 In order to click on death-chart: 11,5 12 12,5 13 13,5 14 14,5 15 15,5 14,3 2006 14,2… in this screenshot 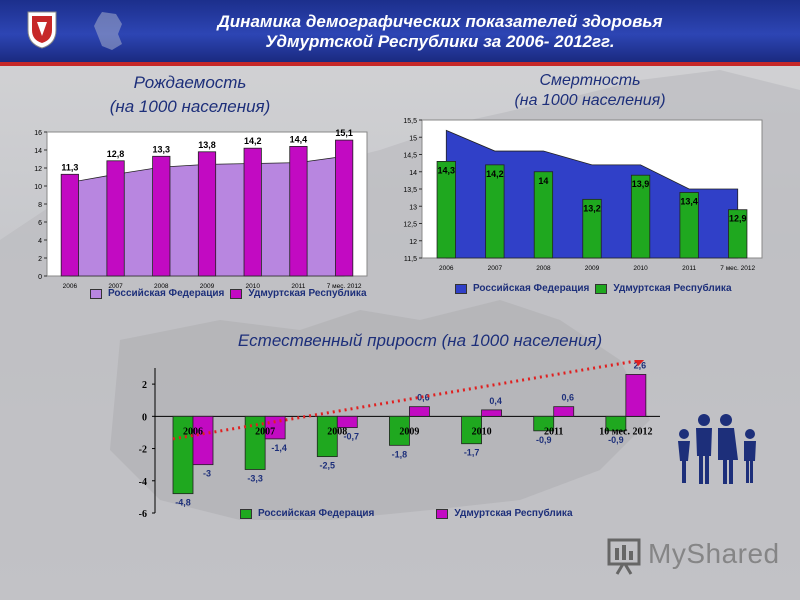, I will do `click(583, 195)`.